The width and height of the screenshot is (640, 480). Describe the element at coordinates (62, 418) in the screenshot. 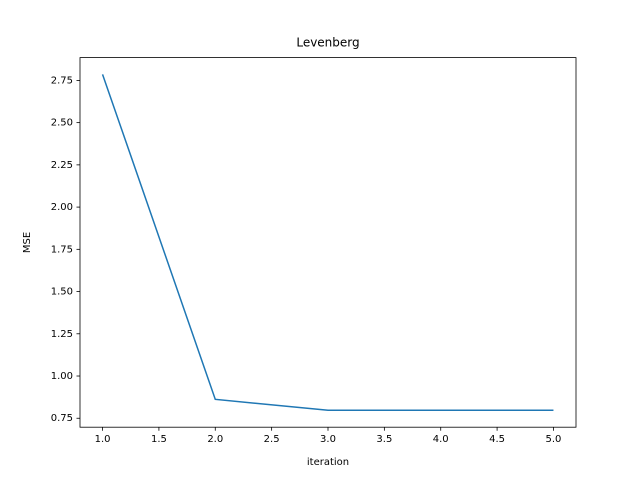

I see `y-tick-label: 0.75` at that location.